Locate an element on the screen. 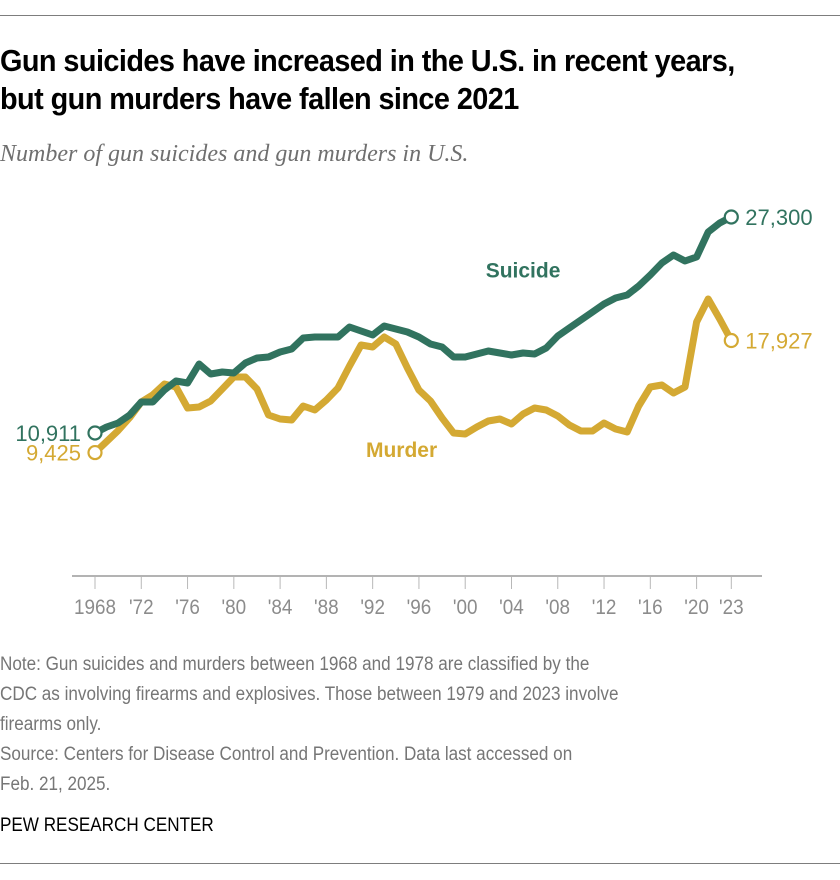  x-tick-label: '04 is located at coordinates (511, 607).